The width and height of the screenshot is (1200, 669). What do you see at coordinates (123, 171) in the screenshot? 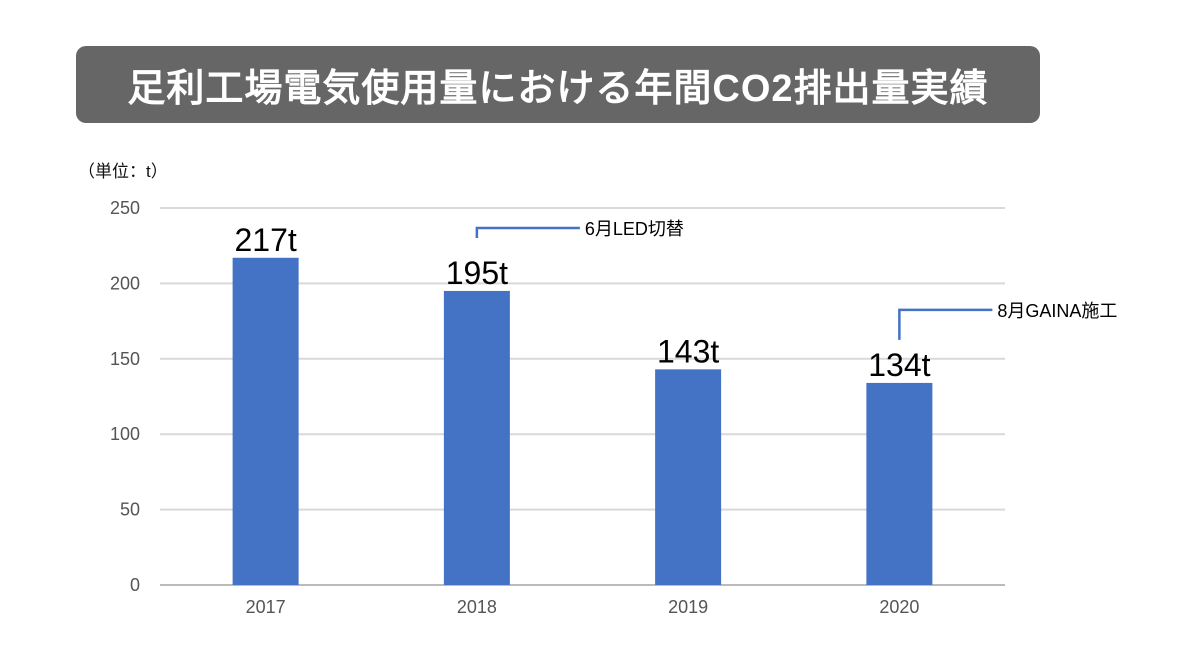
I see `unit-label: （単位：t）` at bounding box center [123, 171].